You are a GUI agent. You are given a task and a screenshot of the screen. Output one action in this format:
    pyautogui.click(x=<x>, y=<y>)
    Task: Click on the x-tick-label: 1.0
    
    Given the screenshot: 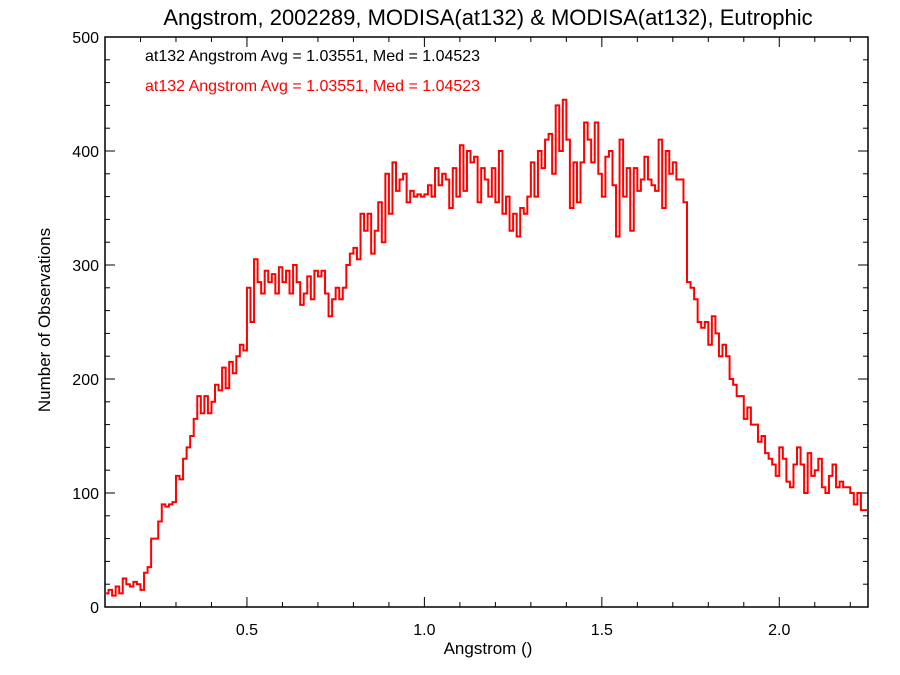 What is the action you would take?
    pyautogui.click(x=424, y=630)
    